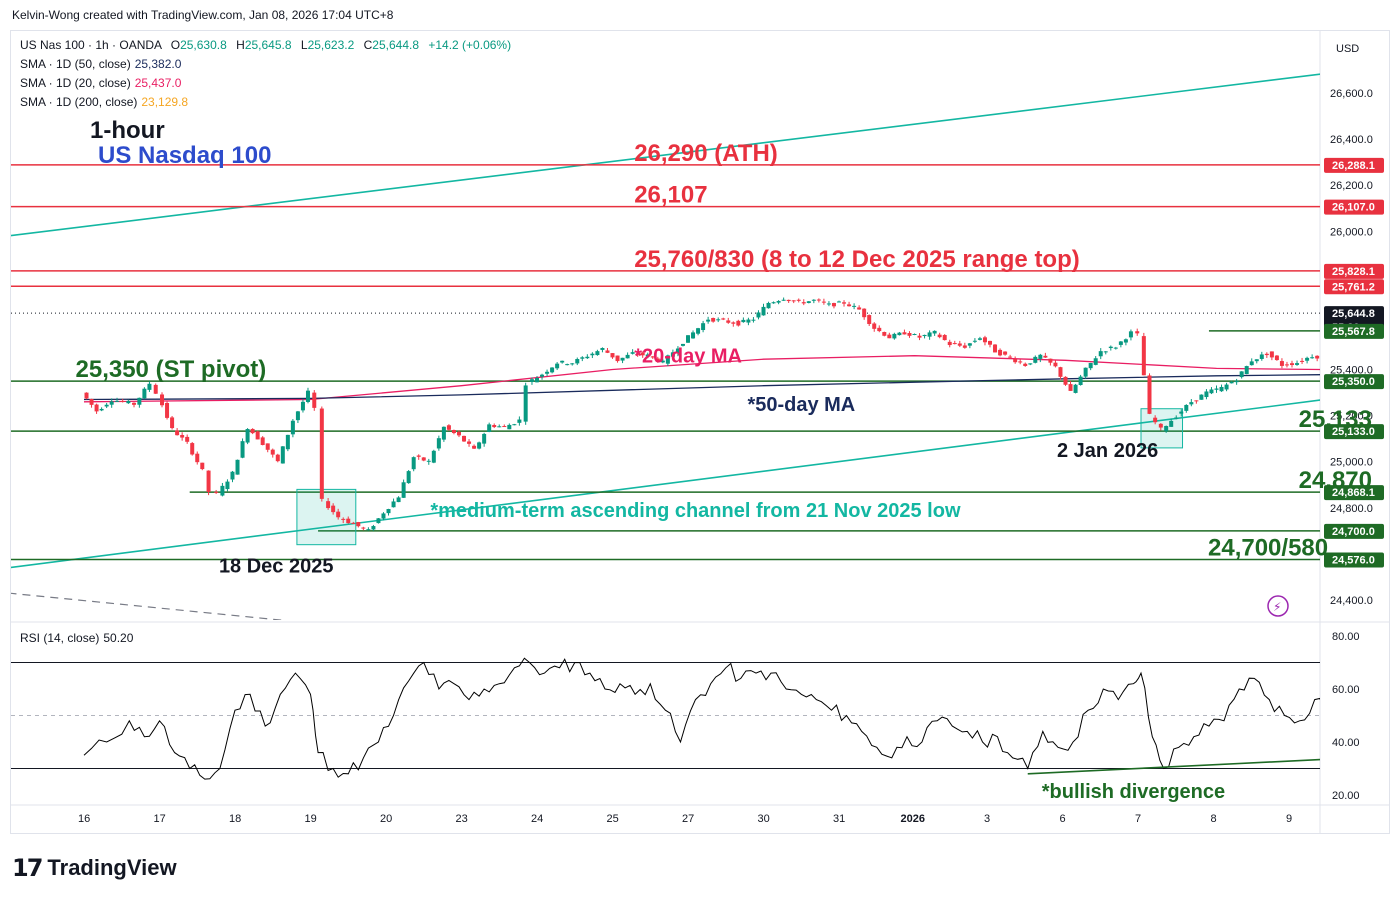 This screenshot has width=1400, height=899. Describe the element at coordinates (688, 357) in the screenshot. I see `chart-annotation: *20-day MA` at that location.